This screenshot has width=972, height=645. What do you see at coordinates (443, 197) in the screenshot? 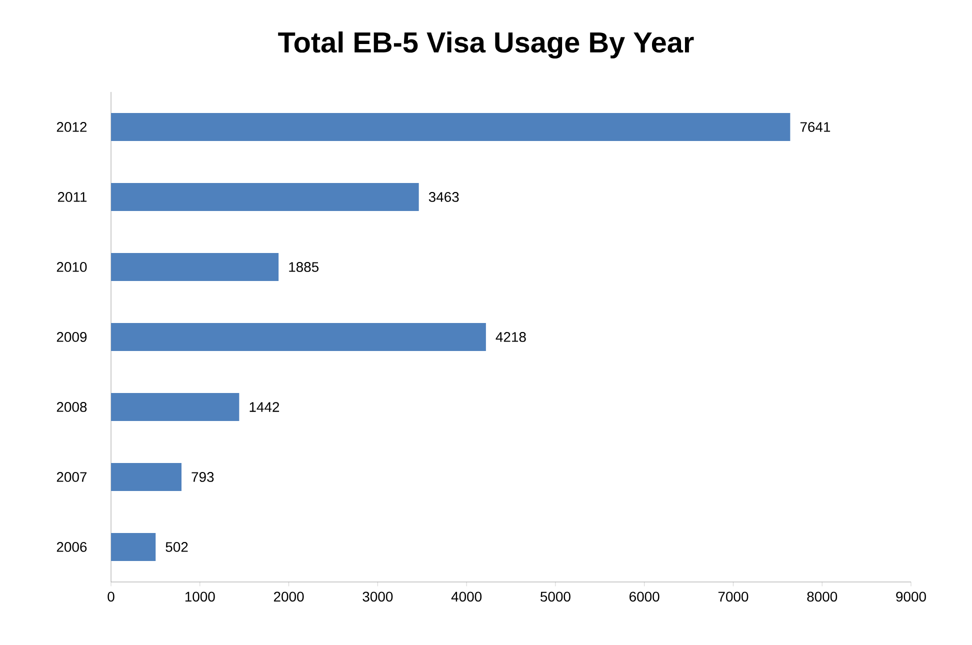
I see `data-label: 3463` at bounding box center [443, 197].